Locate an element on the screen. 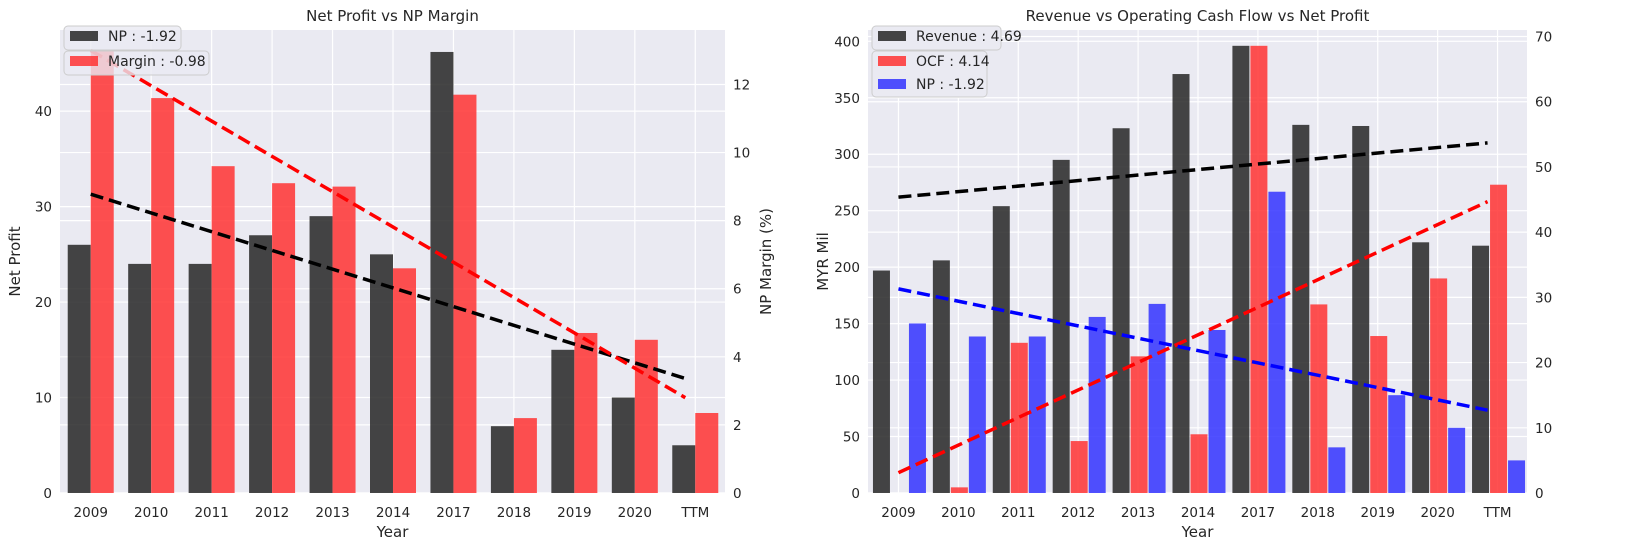 This screenshot has width=1651, height=550. bar-margin-2011 is located at coordinates (223, 330).